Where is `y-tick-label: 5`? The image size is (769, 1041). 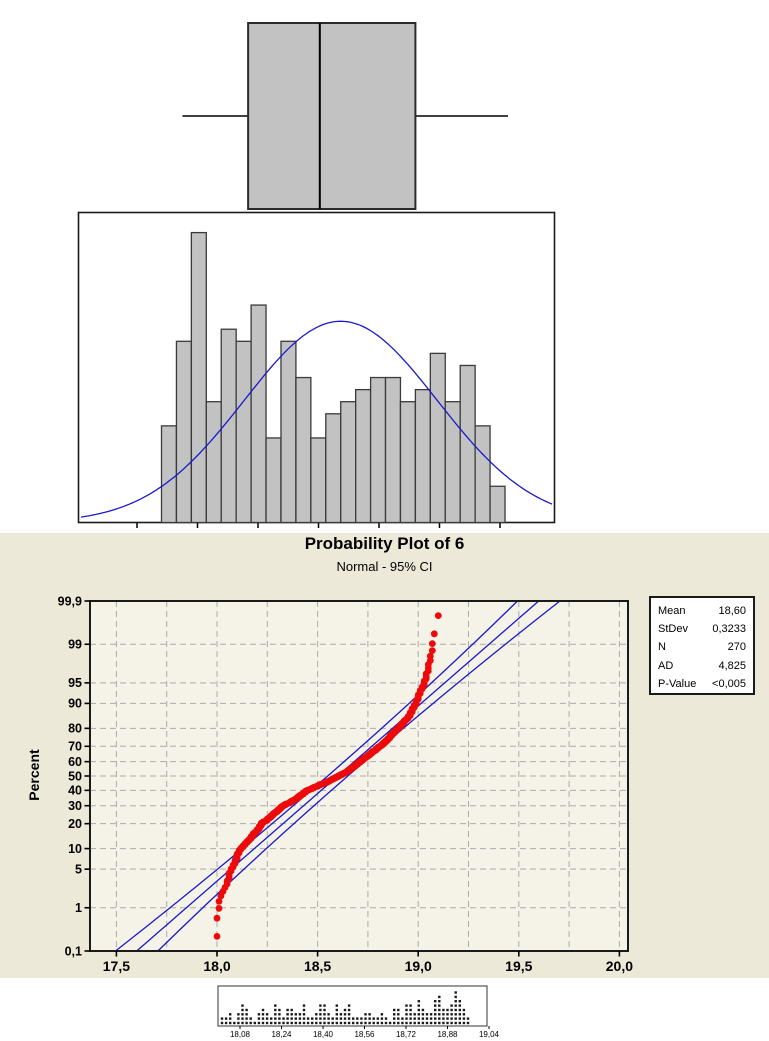
y-tick-label: 5 is located at coordinates (78, 869).